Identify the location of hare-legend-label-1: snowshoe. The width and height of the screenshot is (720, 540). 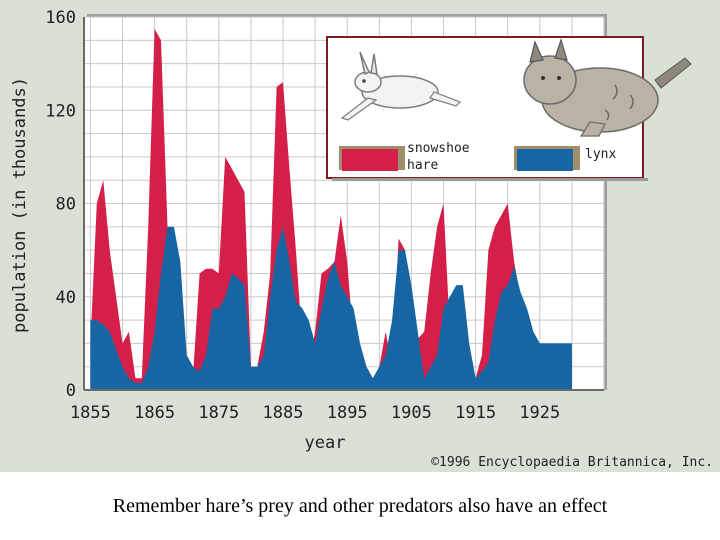
(438, 148).